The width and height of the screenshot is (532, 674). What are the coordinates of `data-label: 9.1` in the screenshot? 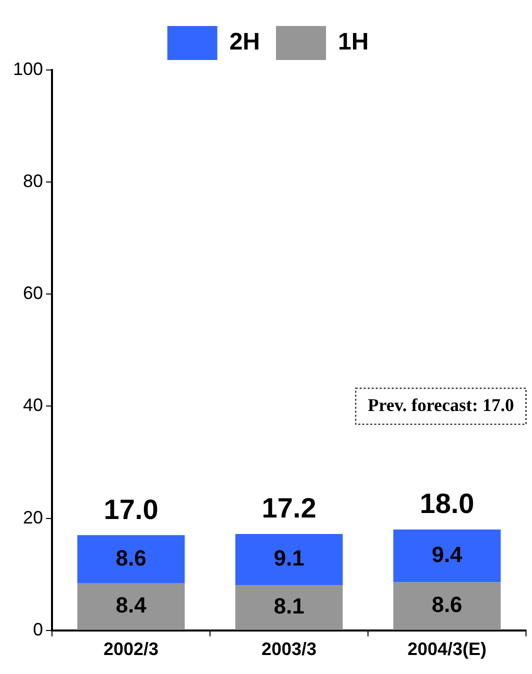 It's located at (289, 558).